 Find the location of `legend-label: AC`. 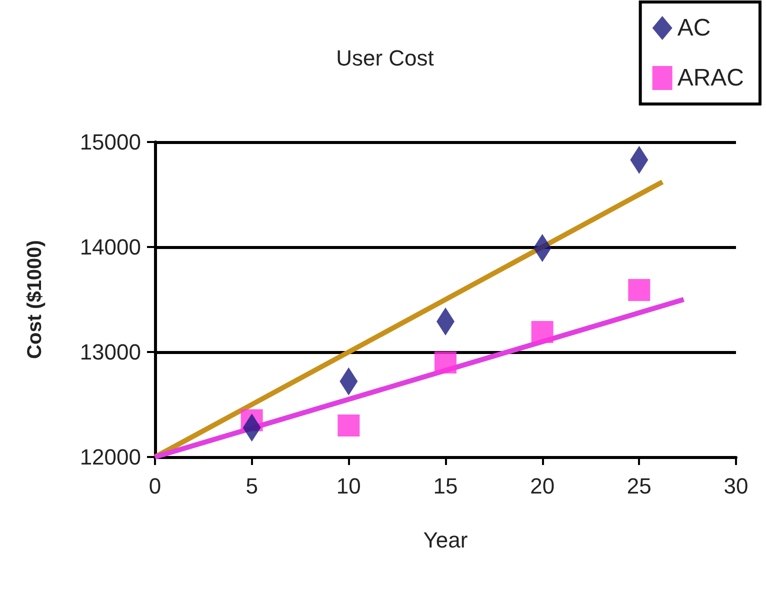

legend-label: AC is located at coordinates (694, 28).